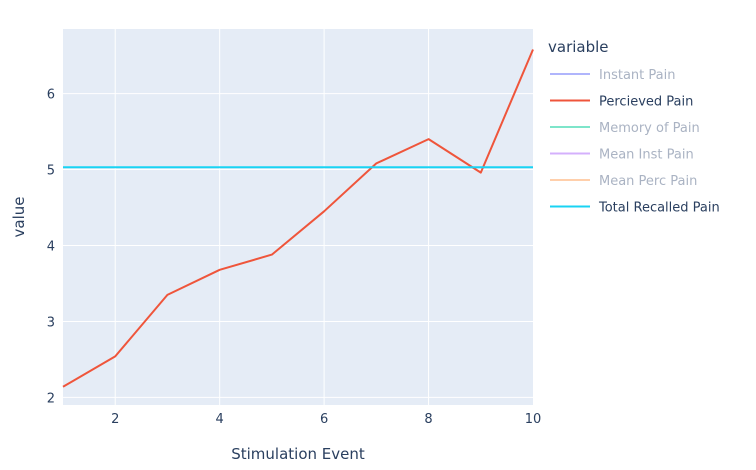 The height and width of the screenshot is (470, 756). What do you see at coordinates (51, 398) in the screenshot?
I see `y-tick-label: 2` at bounding box center [51, 398].